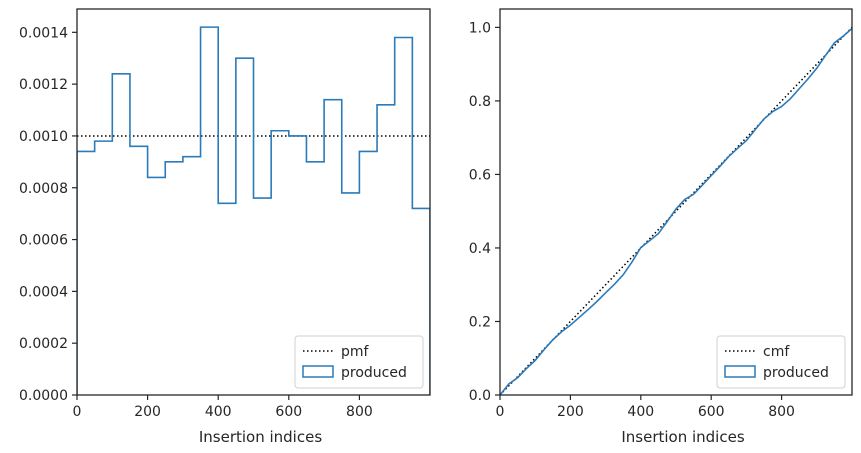  What do you see at coordinates (740, 371) in the screenshot?
I see `right-legend-swatch-produced` at bounding box center [740, 371].